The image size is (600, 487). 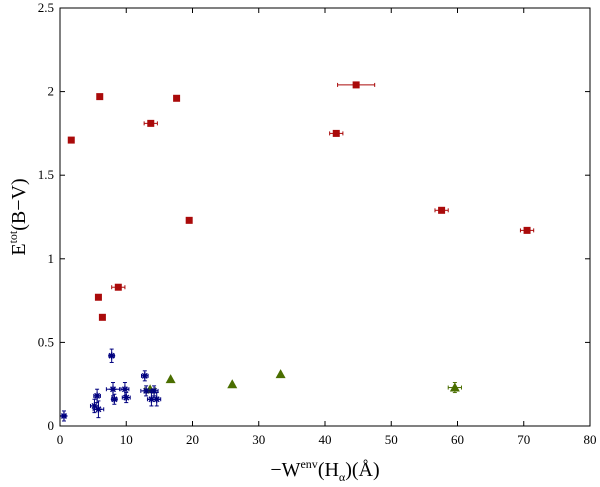 What do you see at coordinates (60, 439) in the screenshot?
I see `x-tick-label: 0` at bounding box center [60, 439].